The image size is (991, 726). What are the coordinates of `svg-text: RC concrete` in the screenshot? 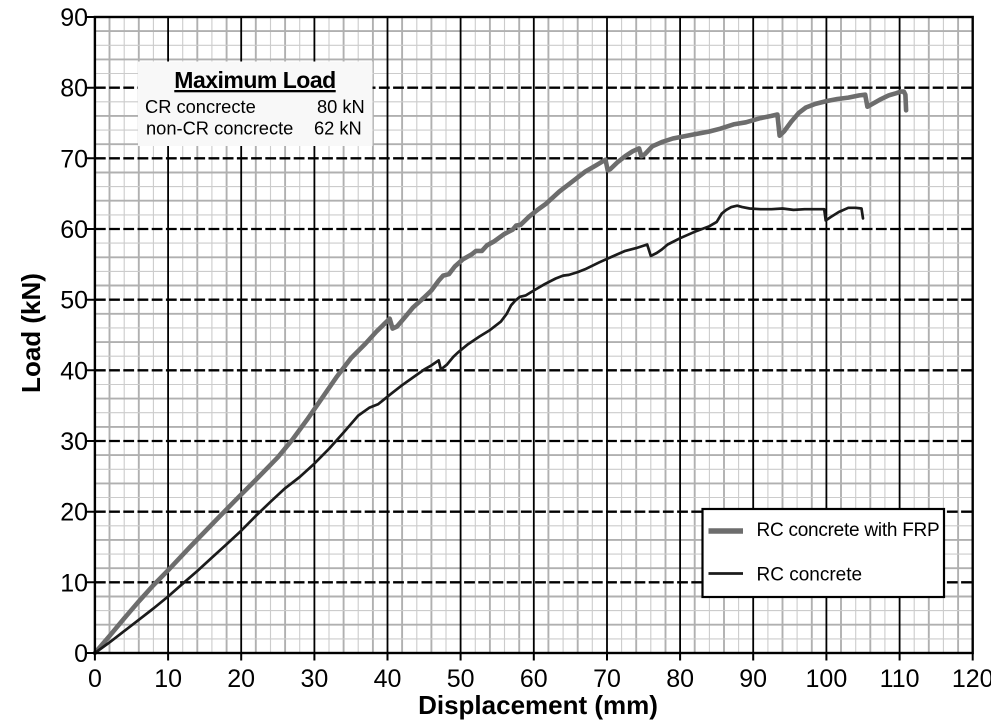 It's located at (810, 575).